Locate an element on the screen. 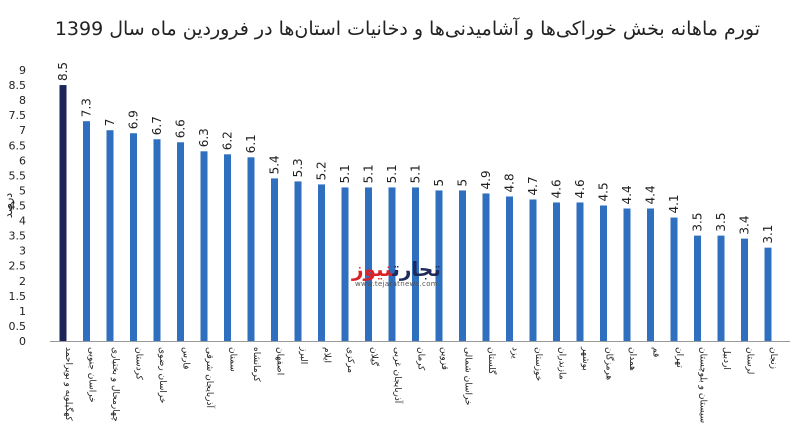 The image size is (800, 435). category-label: زنجان is located at coordinates (773, 358).